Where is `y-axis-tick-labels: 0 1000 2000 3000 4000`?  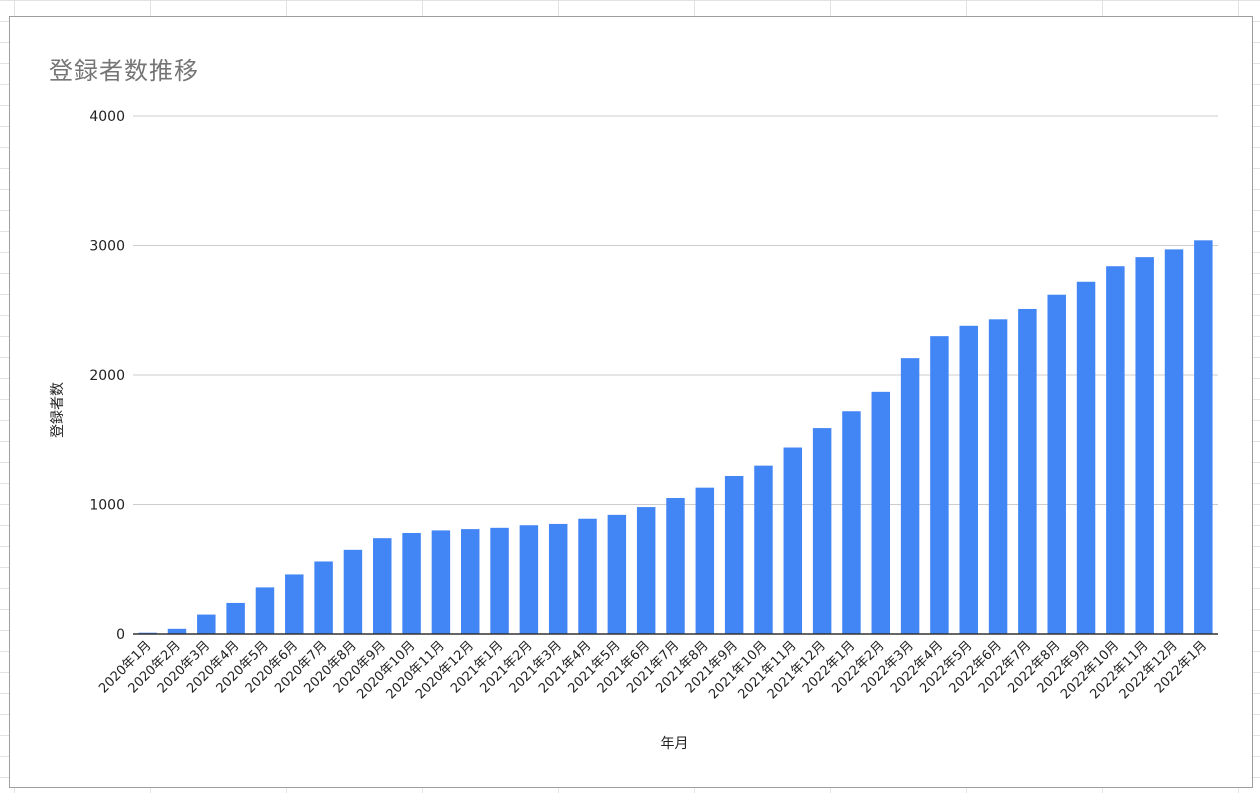
y-axis-tick-labels: 0 1000 2000 3000 4000 is located at coordinates (107, 376).